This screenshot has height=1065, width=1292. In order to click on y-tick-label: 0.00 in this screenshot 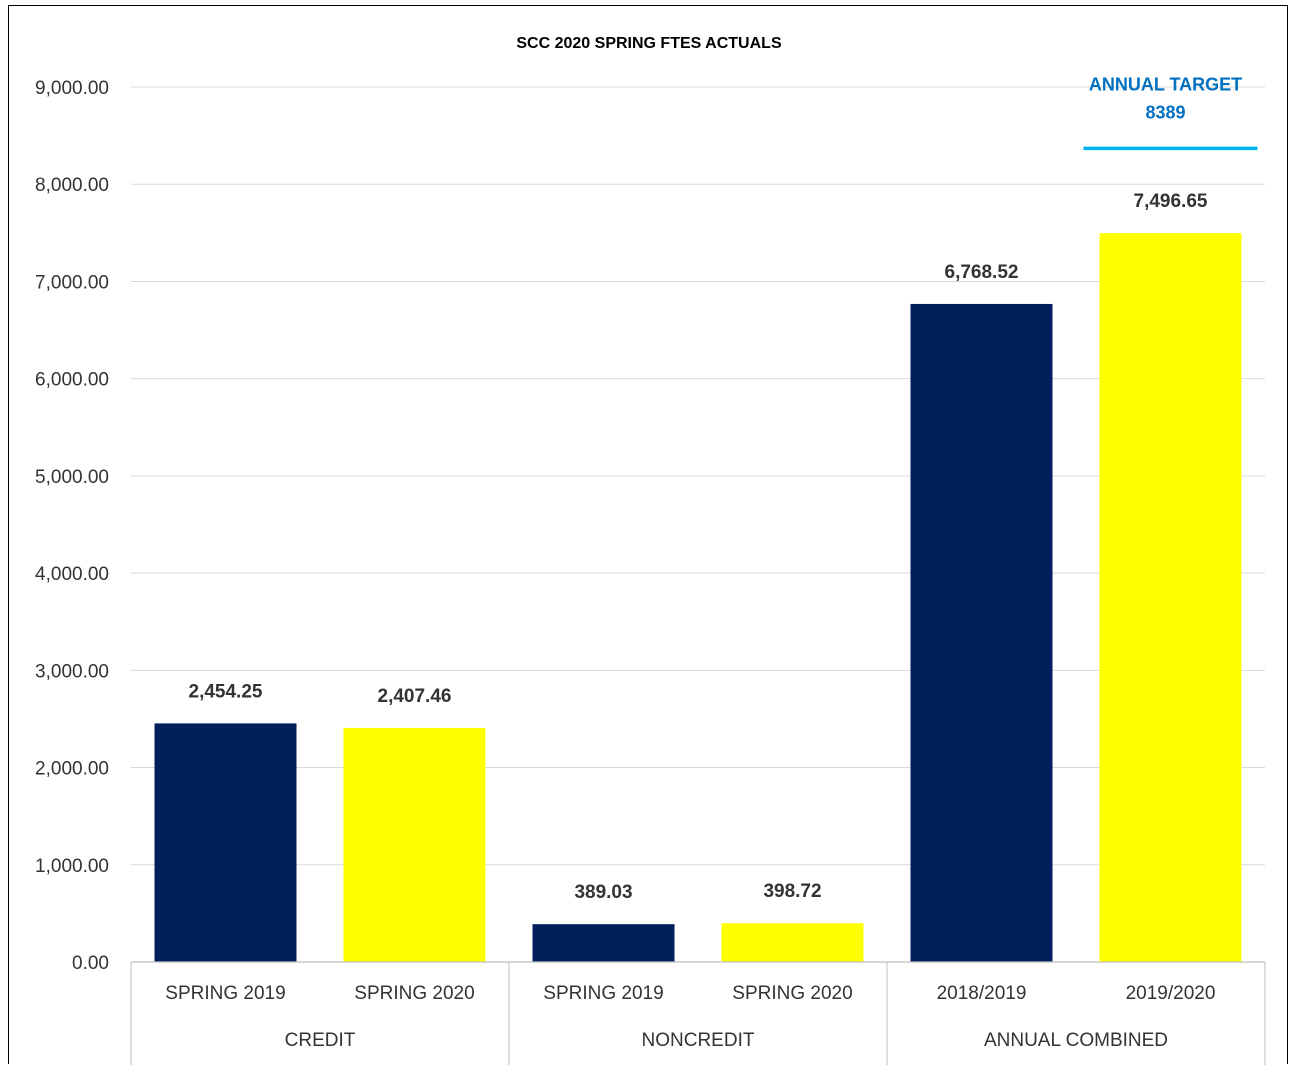, I will do `click(90, 963)`.